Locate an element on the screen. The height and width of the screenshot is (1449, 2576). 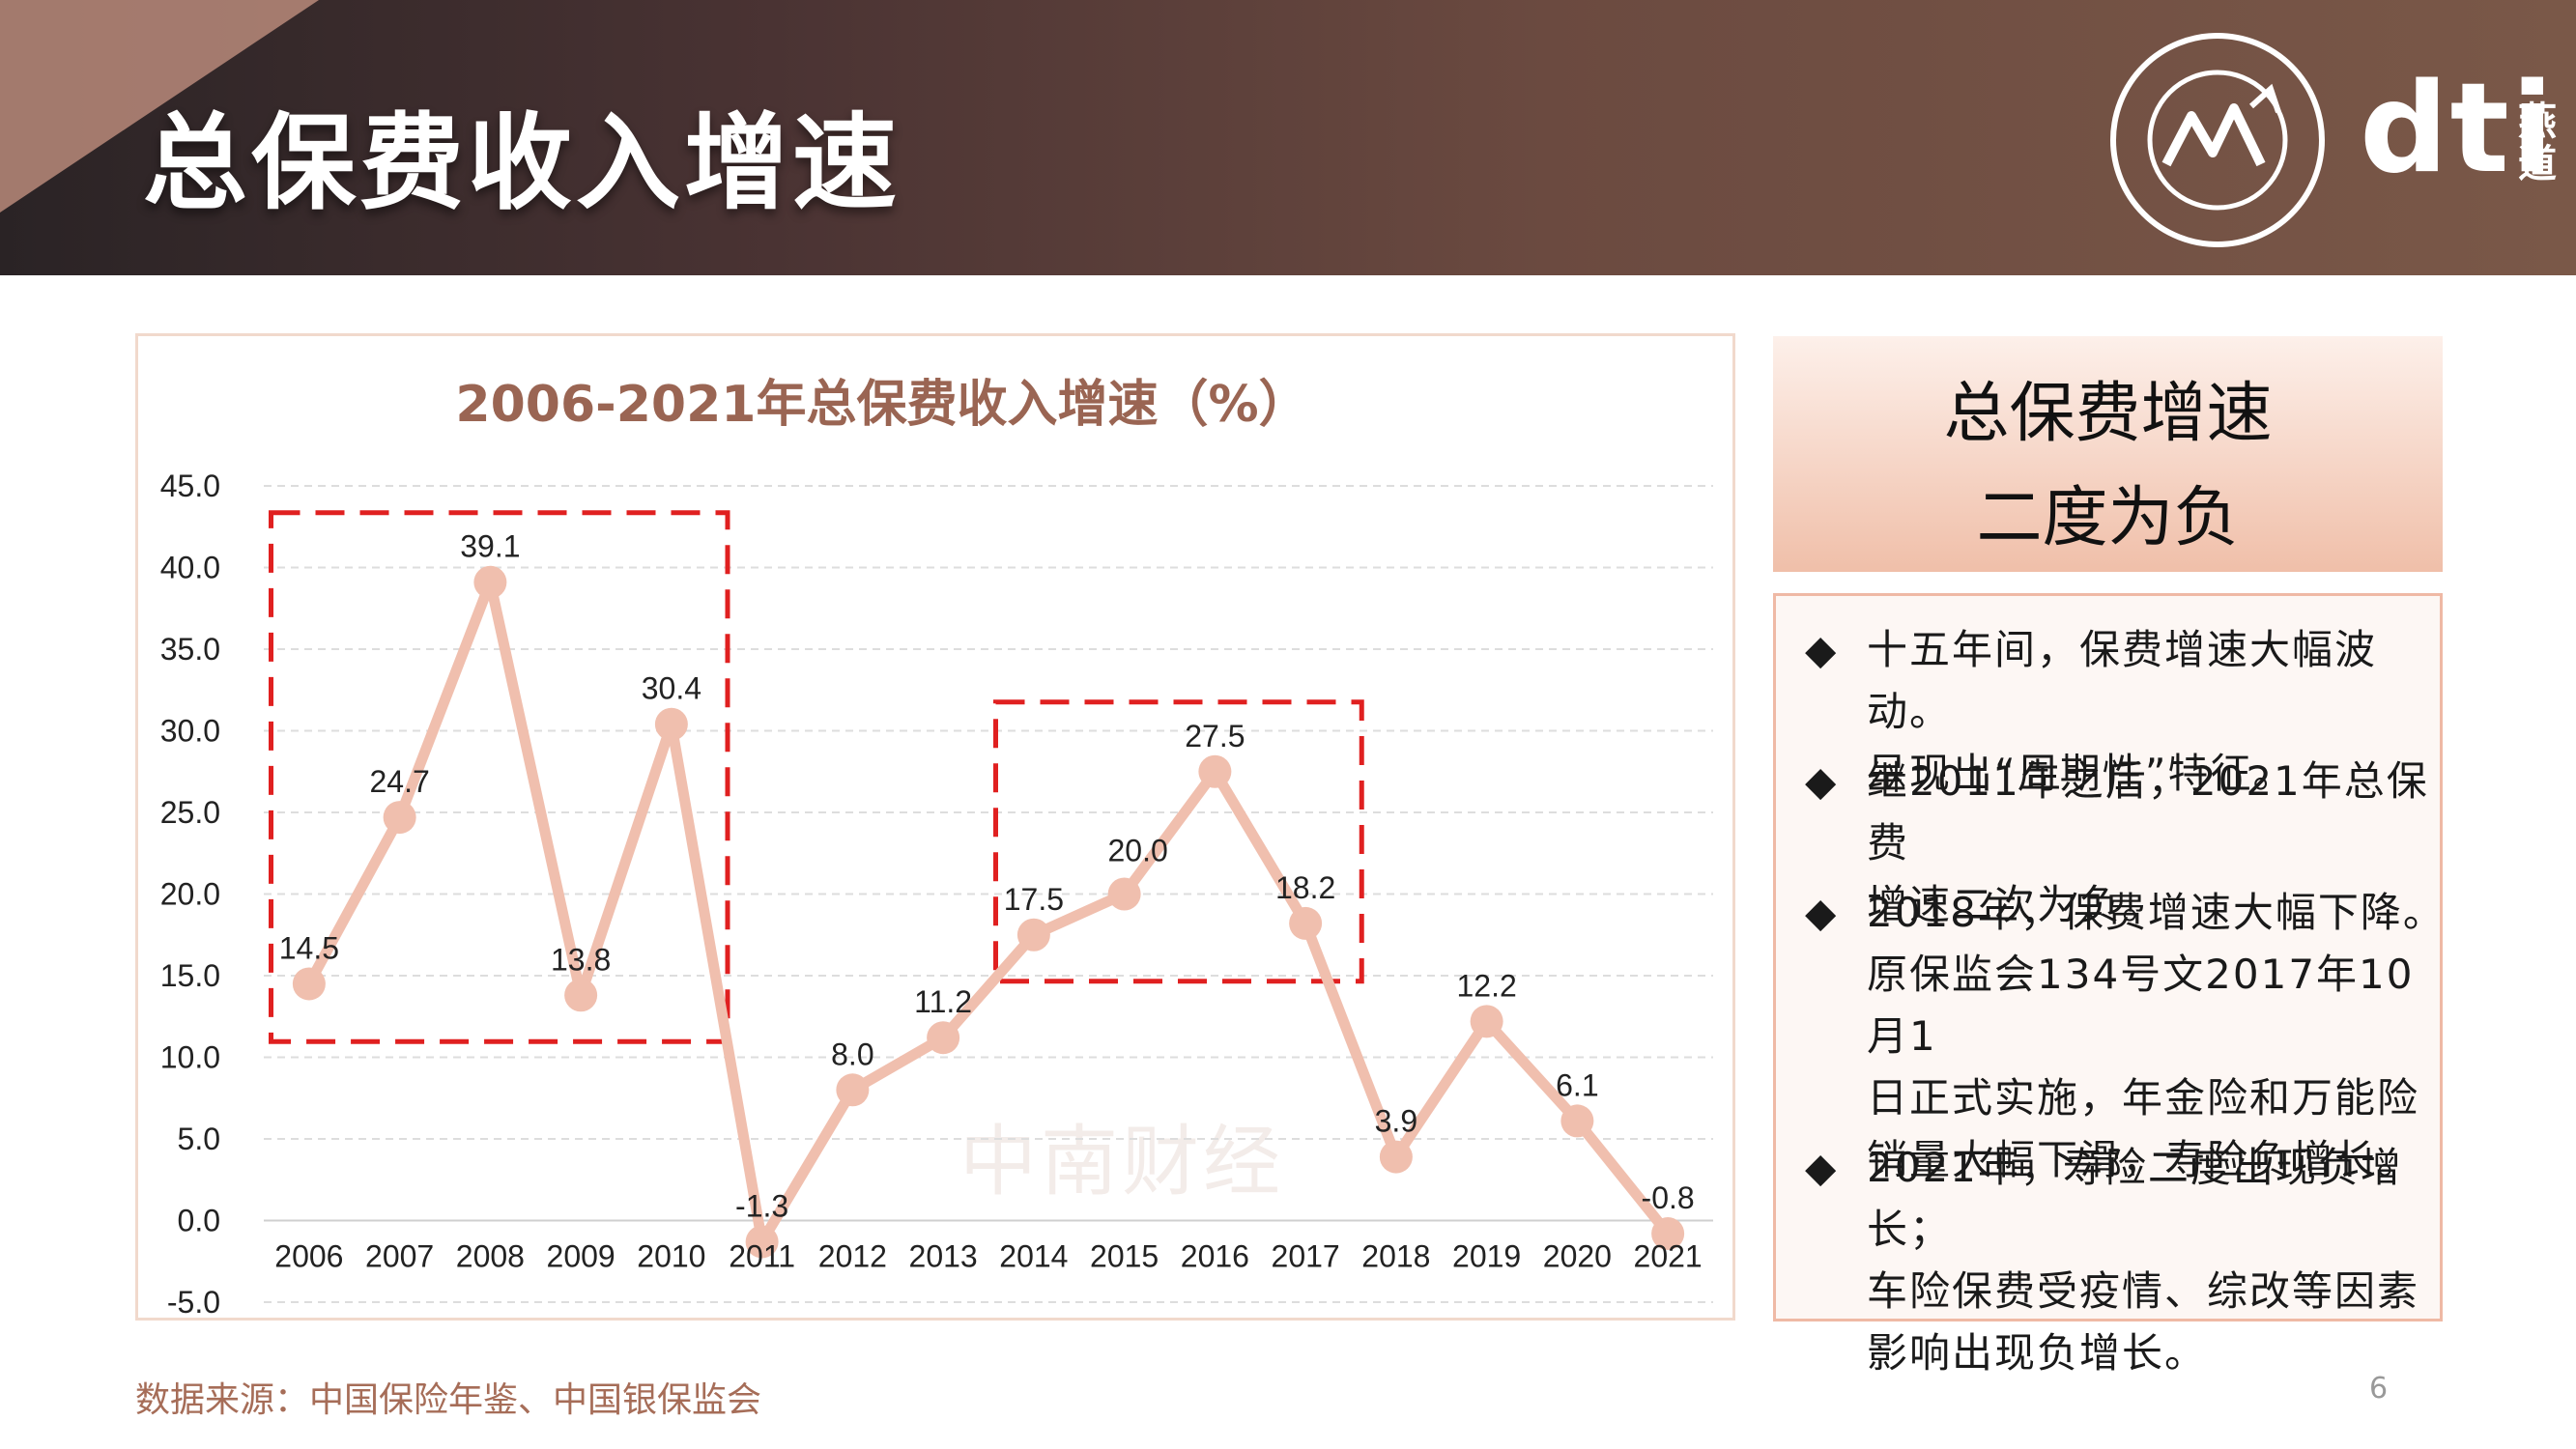
data-label: -1.3 is located at coordinates (762, 1205).